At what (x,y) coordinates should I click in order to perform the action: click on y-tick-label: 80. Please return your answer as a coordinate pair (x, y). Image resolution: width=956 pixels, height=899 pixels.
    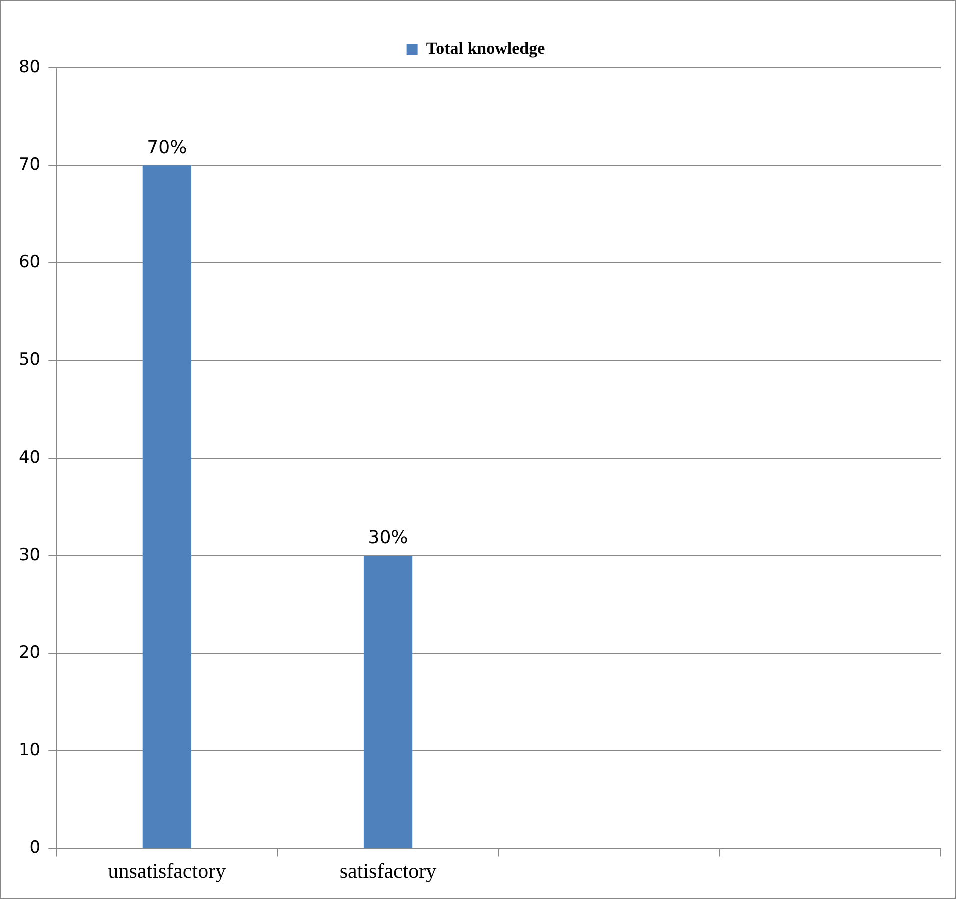
    Looking at the image, I should click on (29, 67).